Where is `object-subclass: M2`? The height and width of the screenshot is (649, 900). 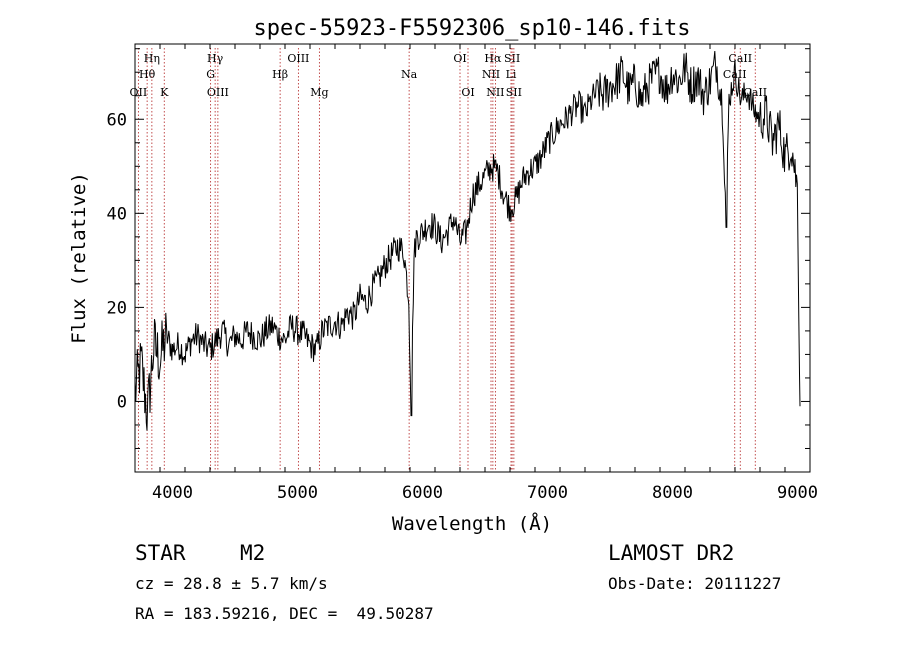
object-subclass: M2 is located at coordinates (252, 553).